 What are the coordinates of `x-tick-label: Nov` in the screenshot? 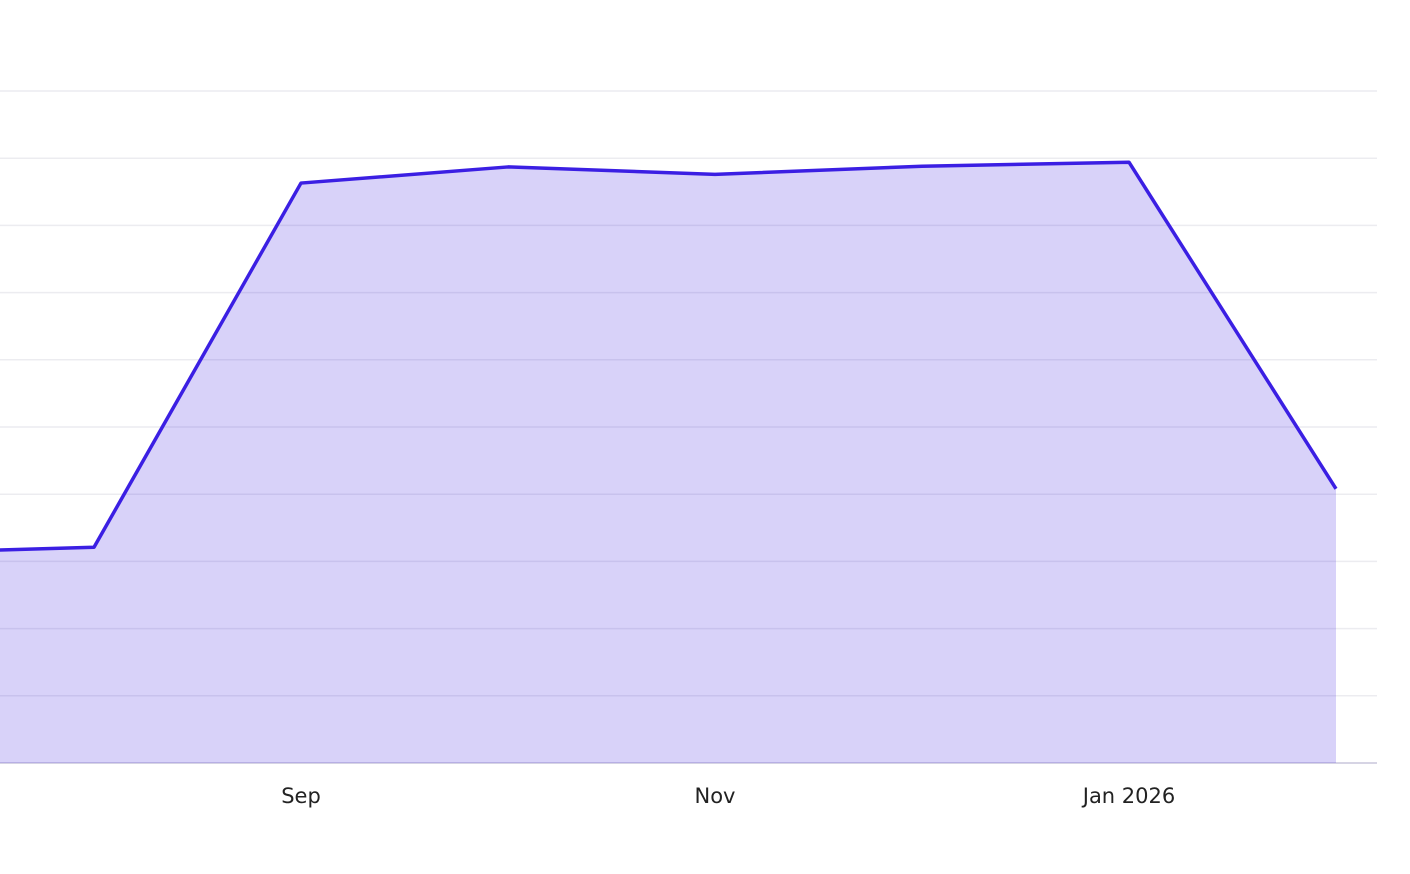 It's located at (715, 796).